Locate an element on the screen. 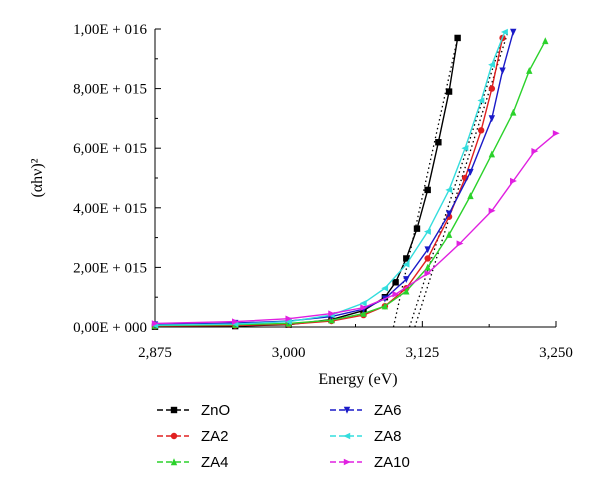  y-tick-label: 4,00E + 015 is located at coordinates (110, 209).